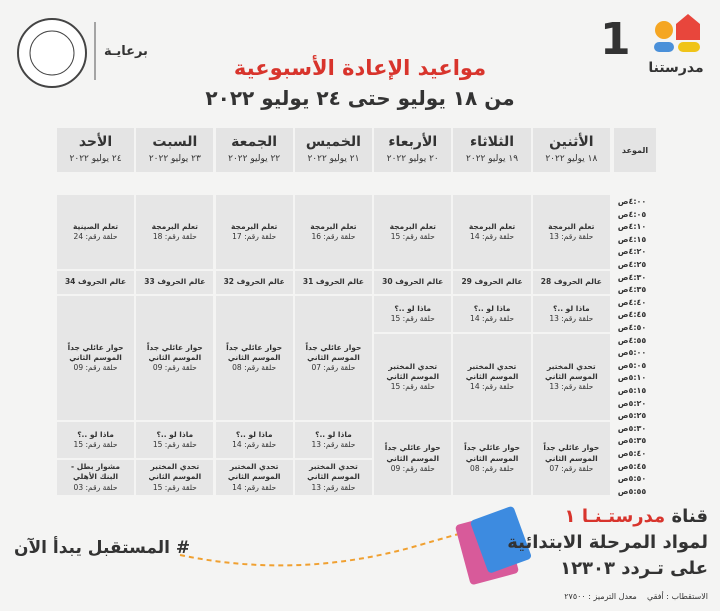 This screenshot has width=720, height=611. Describe the element at coordinates (632, 290) in the screenshot. I see `time-label: ٤:٣٥ص` at that location.